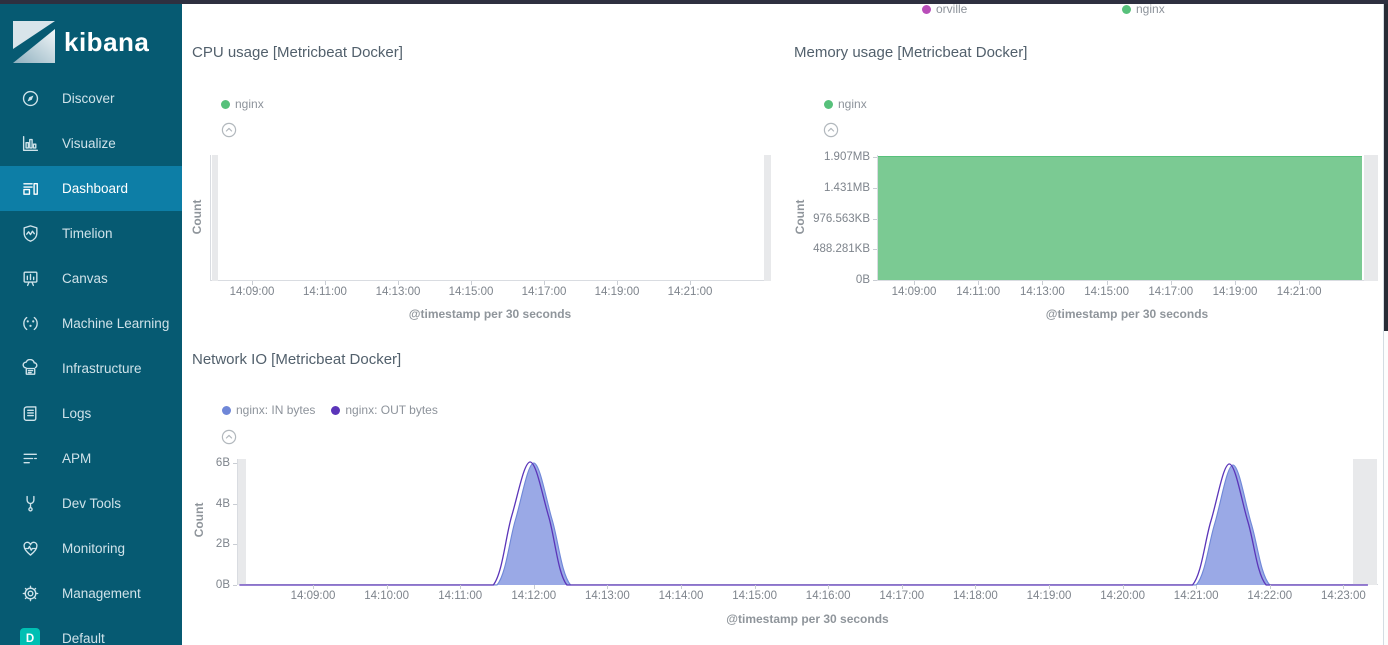  Describe the element at coordinates (91, 548) in the screenshot. I see `sidebar-item-monitoring: Monitoring` at that location.